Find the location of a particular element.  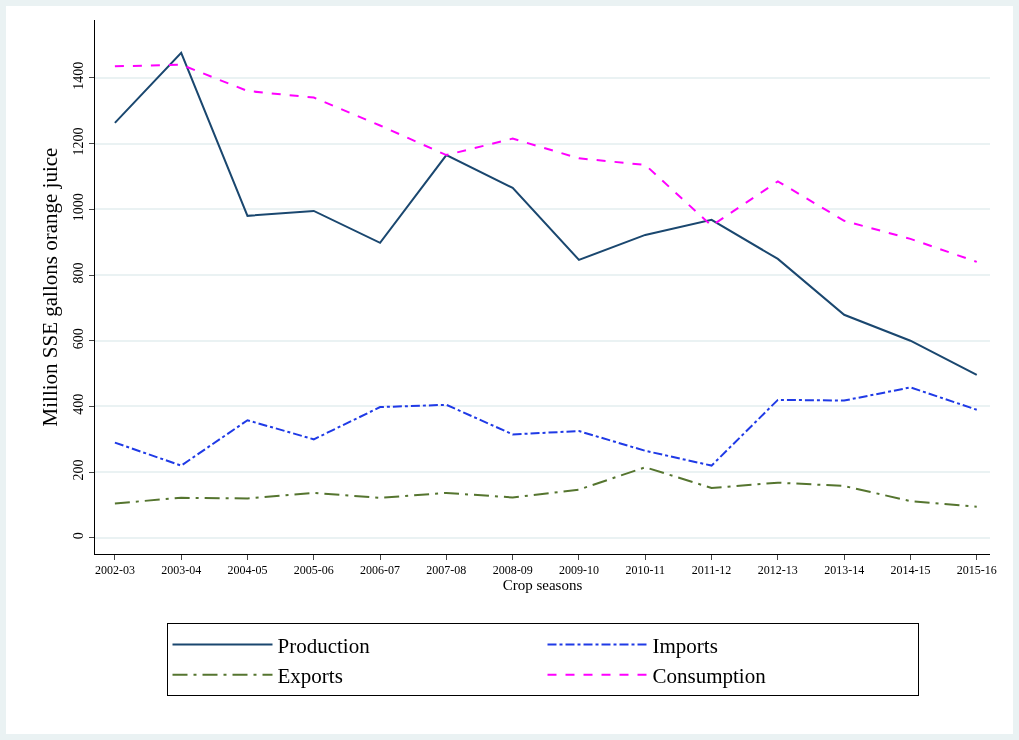

legend-label: Production is located at coordinates (324, 645).